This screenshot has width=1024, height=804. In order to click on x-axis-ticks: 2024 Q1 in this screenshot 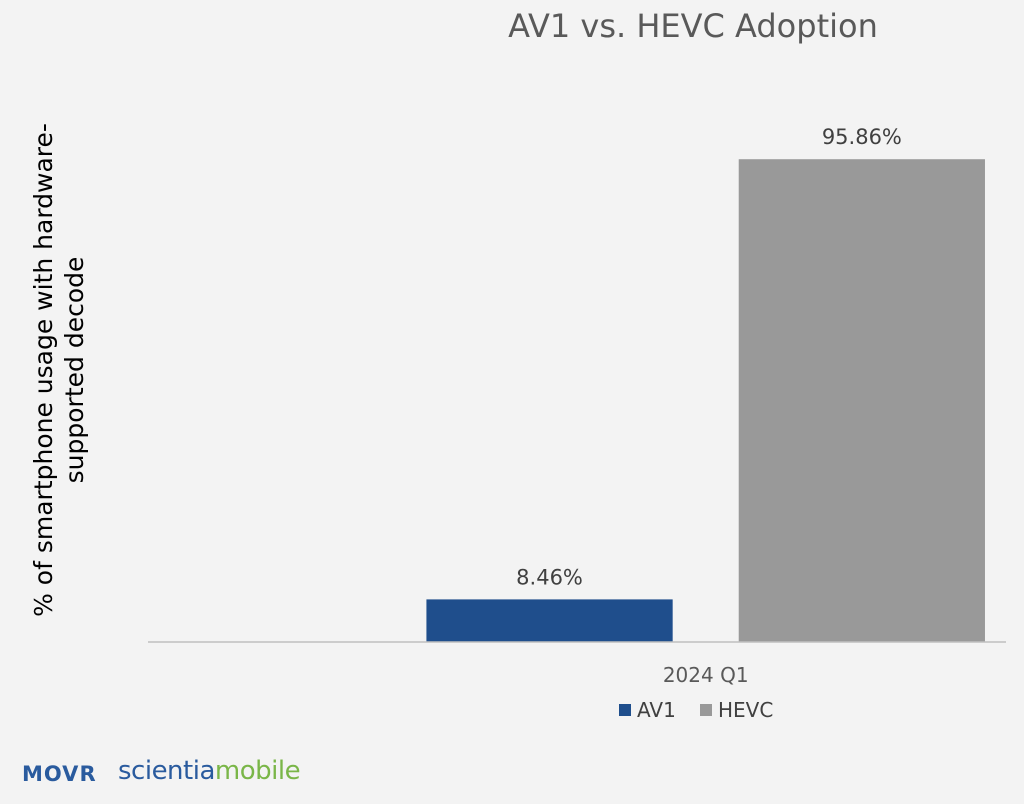, I will do `click(706, 675)`.